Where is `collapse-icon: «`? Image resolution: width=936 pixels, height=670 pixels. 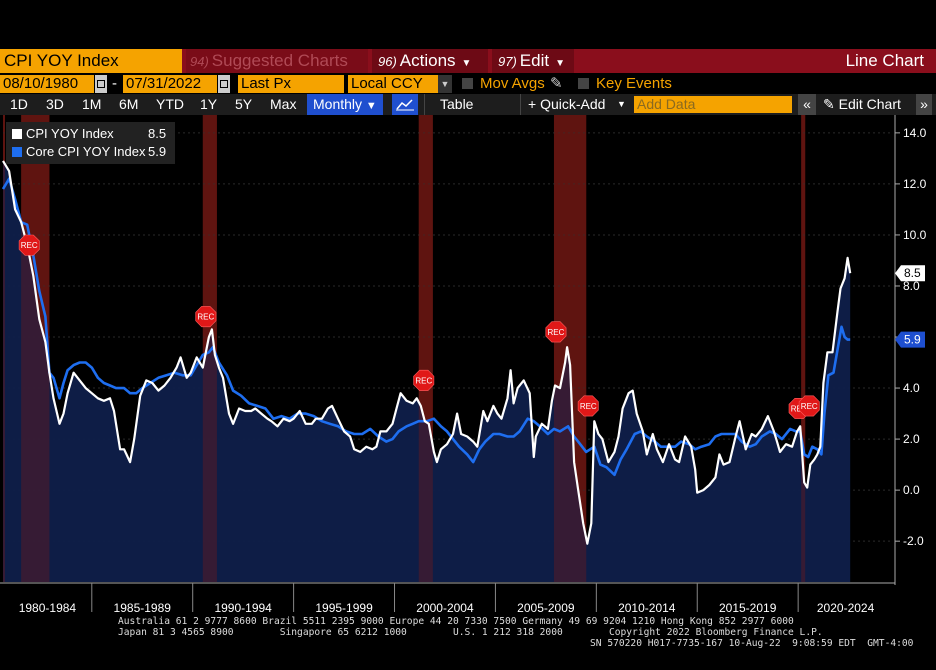
collapse-icon: « is located at coordinates (807, 104).